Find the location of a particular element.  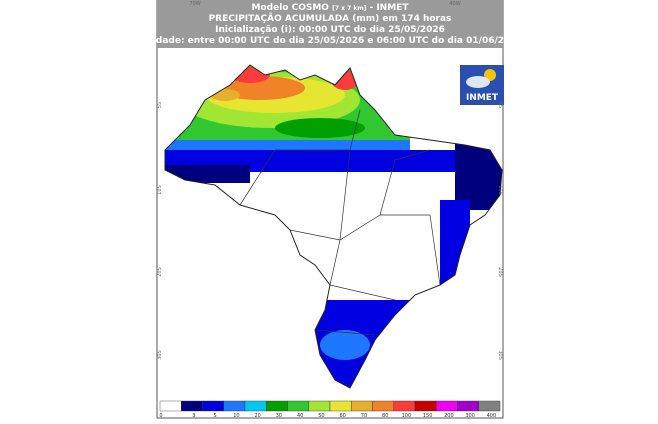

resolution: [7 x 7 km] is located at coordinates (349, 8).